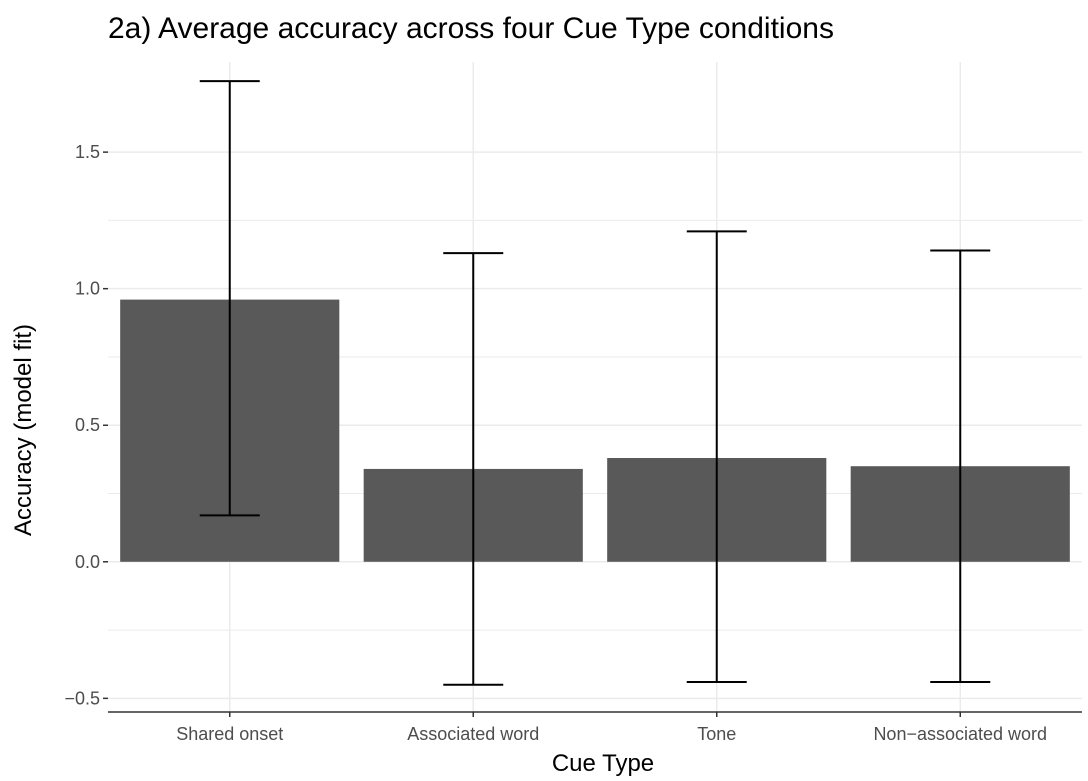 Image resolution: width=1088 pixels, height=781 pixels. What do you see at coordinates (87, 425) in the screenshot?
I see `y-tick-label: 0.5` at bounding box center [87, 425].